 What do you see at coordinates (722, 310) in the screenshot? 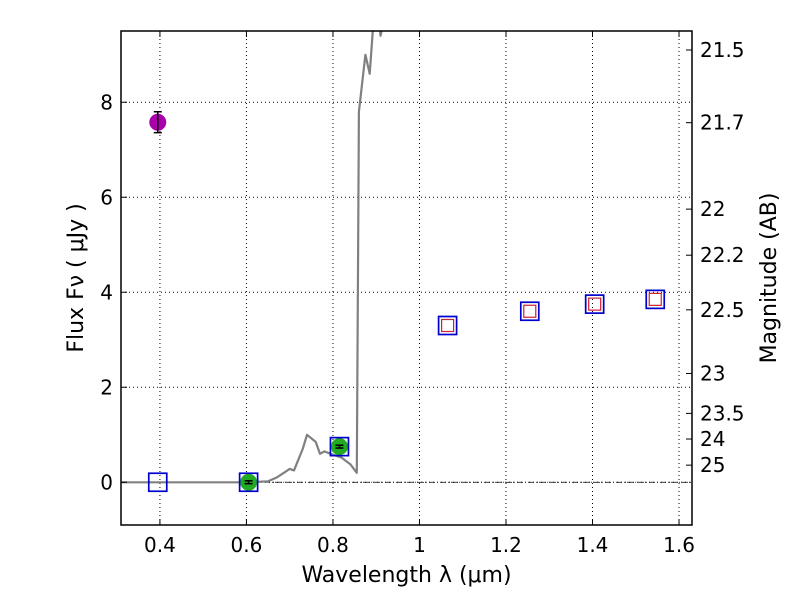
I see `magnitude-tick-label: 22.5` at bounding box center [722, 310].